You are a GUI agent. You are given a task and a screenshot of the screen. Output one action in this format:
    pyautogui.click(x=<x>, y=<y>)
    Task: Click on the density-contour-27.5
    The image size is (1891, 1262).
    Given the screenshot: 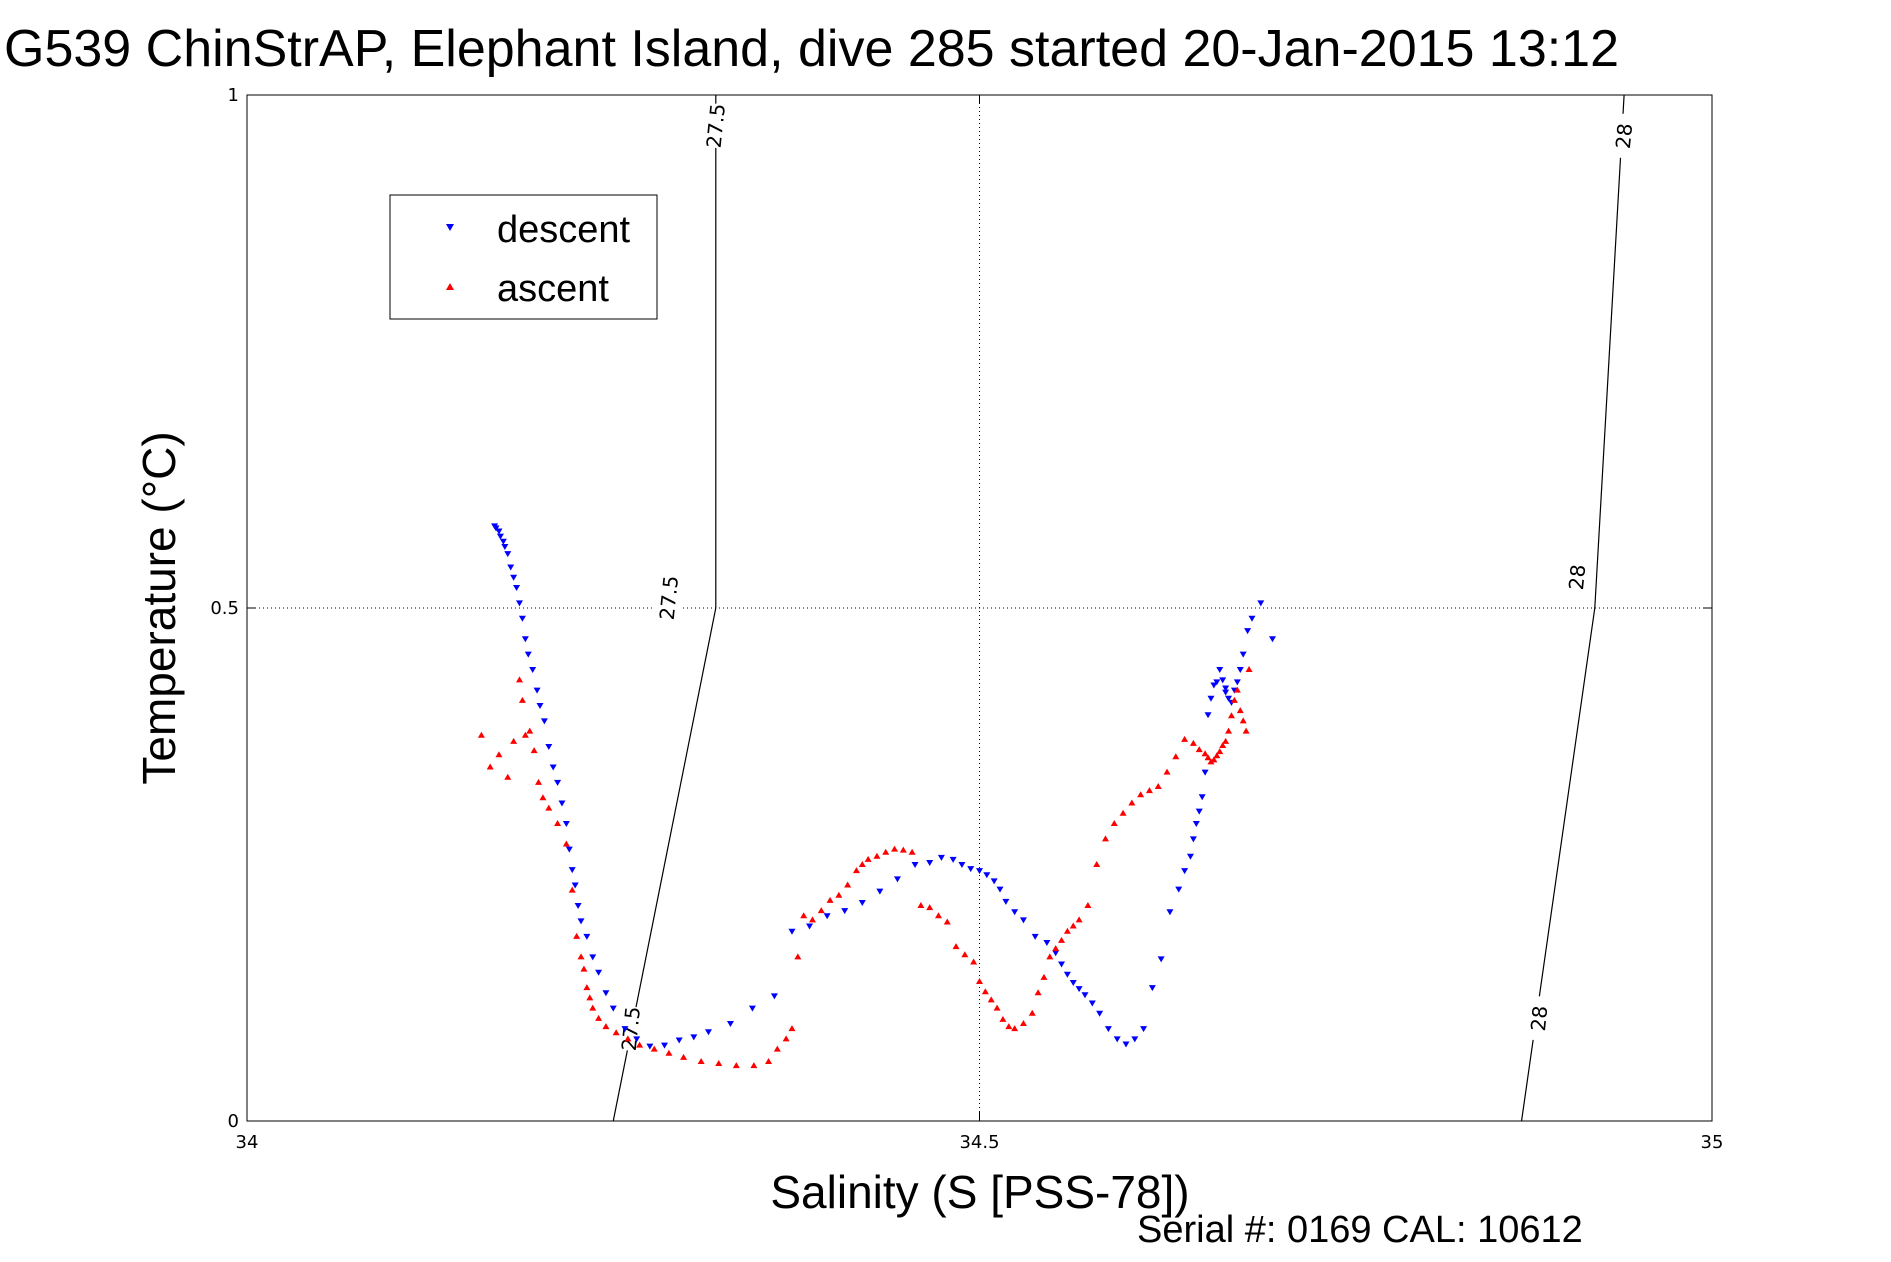 What is the action you would take?
    pyautogui.click(x=664, y=608)
    